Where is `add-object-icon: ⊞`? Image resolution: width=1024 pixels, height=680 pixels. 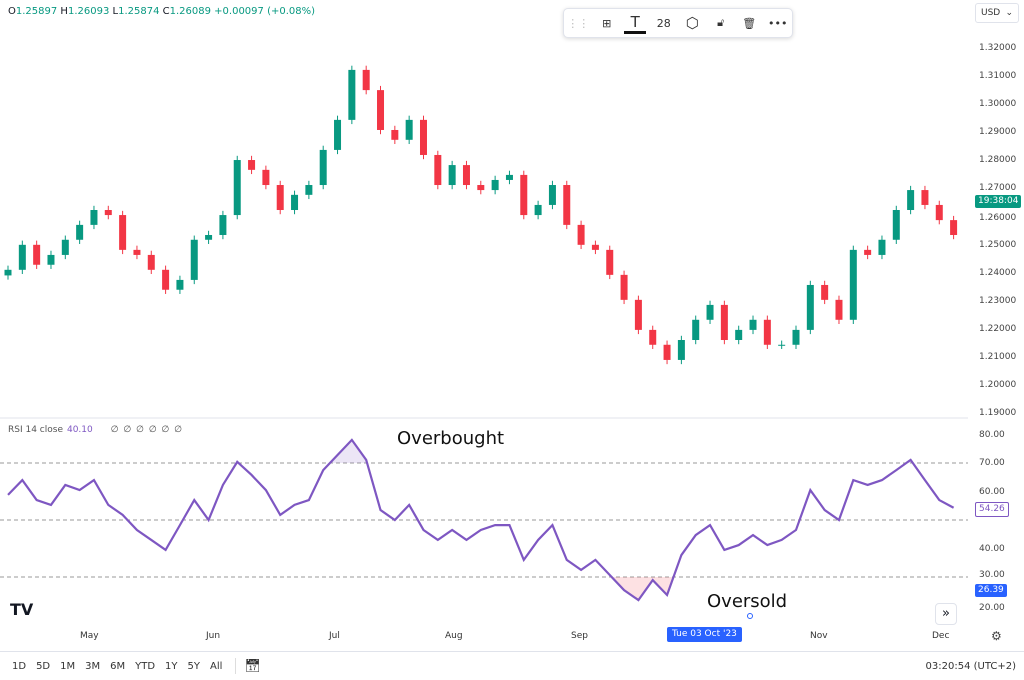
add-object-icon: ⊞ is located at coordinates (607, 23).